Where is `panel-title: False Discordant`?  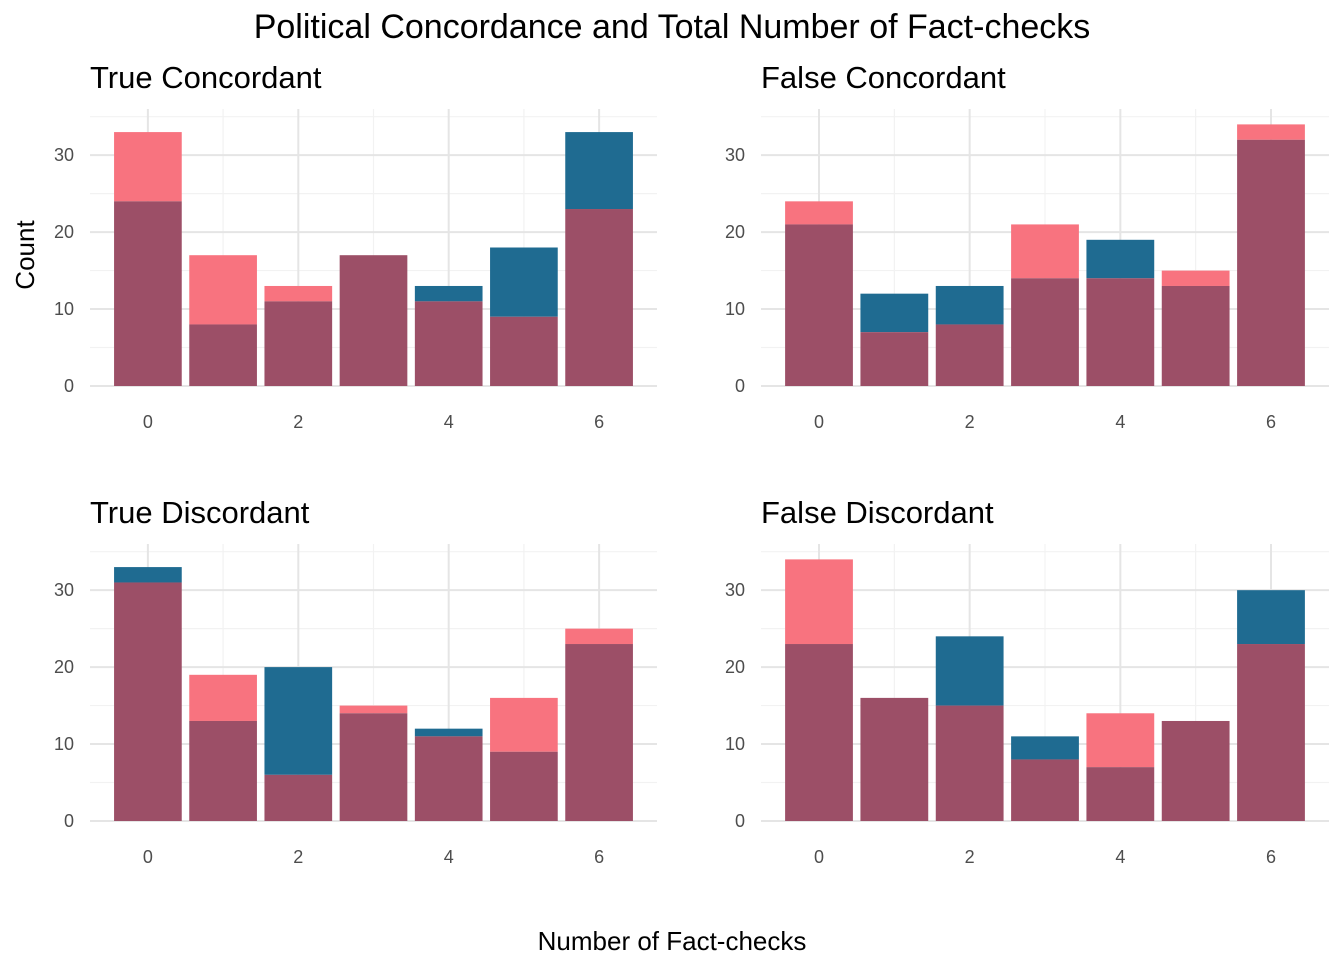
panel-title: False Discordant is located at coordinates (877, 512).